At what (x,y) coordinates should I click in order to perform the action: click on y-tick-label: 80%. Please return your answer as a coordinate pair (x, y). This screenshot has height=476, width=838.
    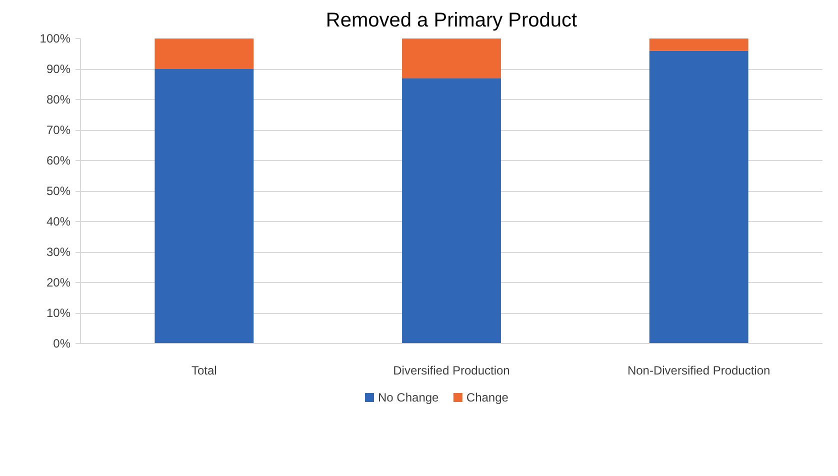
    Looking at the image, I should click on (58, 99).